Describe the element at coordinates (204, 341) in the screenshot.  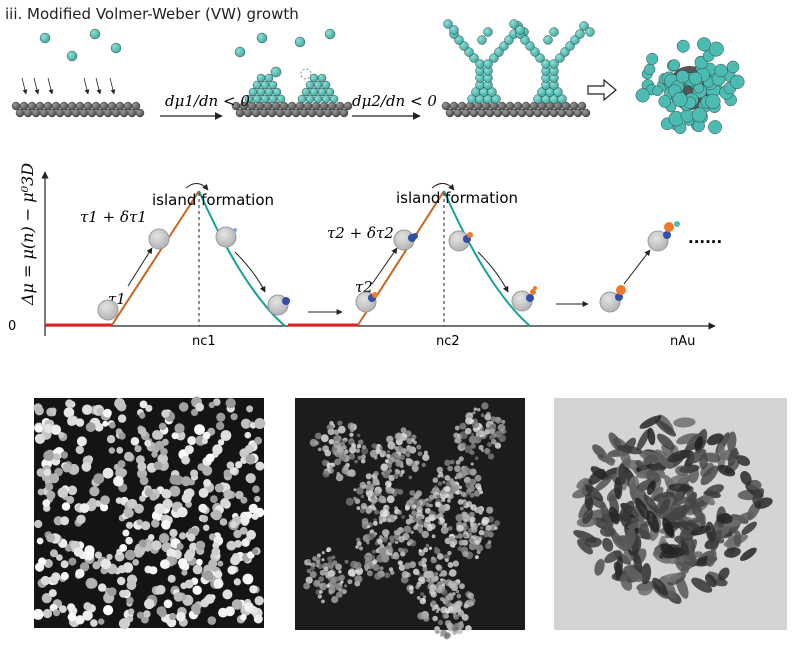
I see `tick-nc1: nc1` at that location.